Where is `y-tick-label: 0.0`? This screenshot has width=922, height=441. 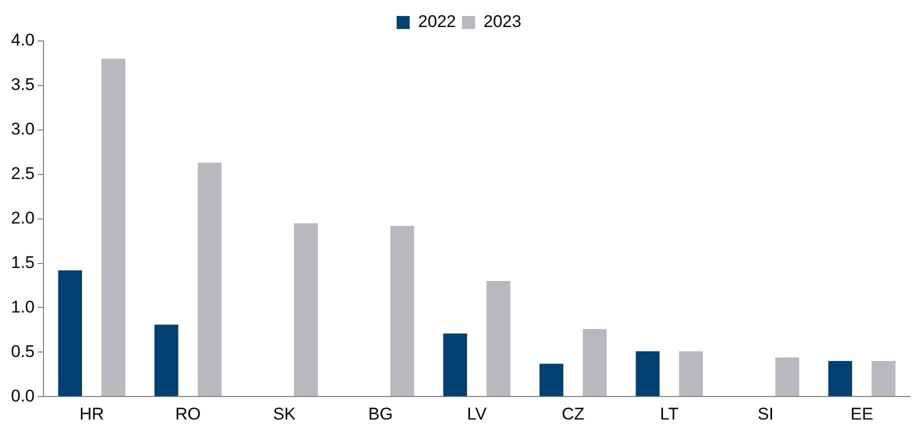
y-tick-label: 0.0 is located at coordinates (22, 396).